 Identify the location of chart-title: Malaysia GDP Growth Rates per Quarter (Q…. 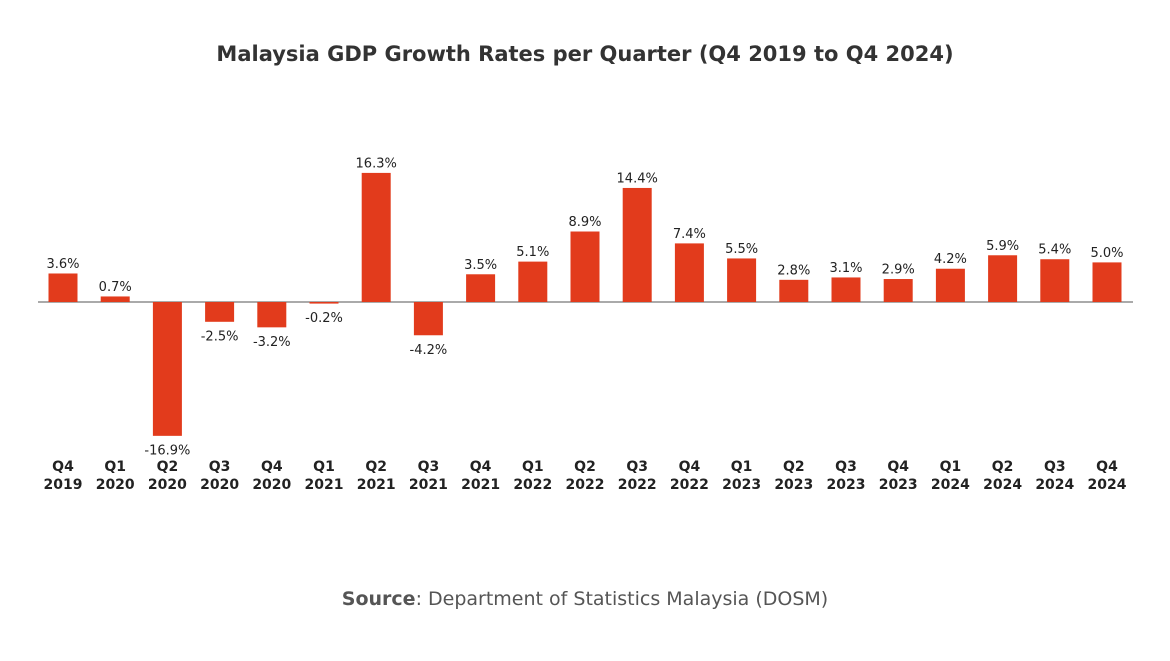
(585, 54).